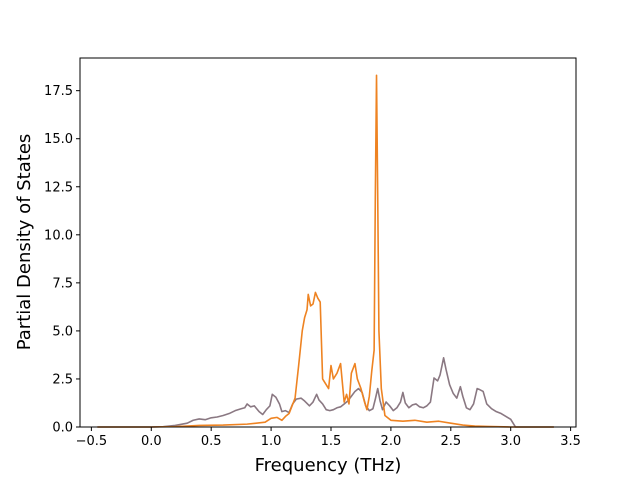 The width and height of the screenshot is (640, 480). I want to click on x-tick-label: 2.5, so click(450, 441).